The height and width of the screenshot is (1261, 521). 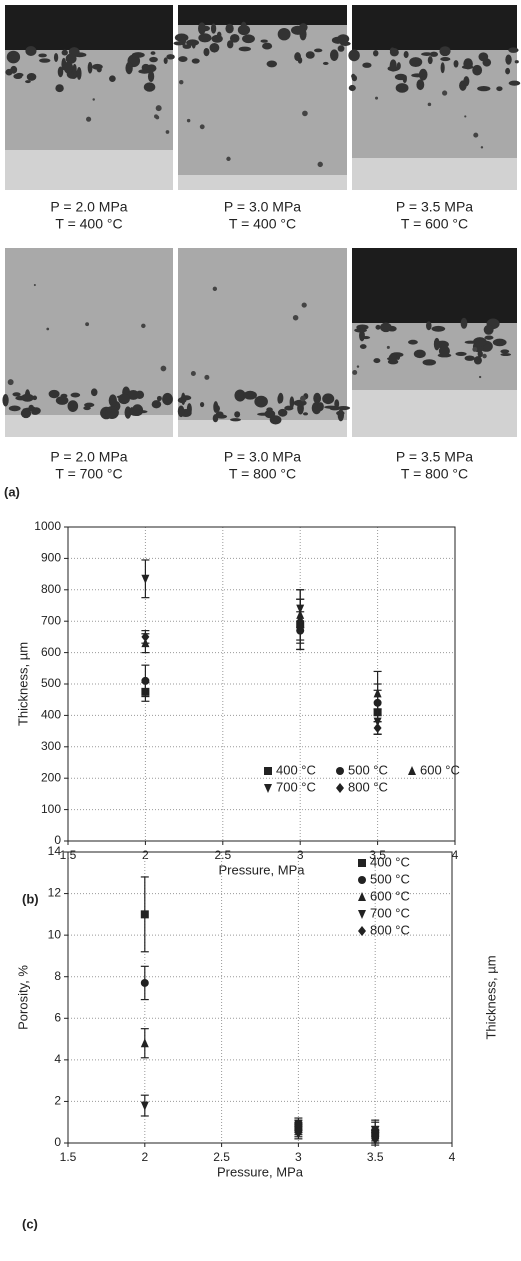 I want to click on legend-label: 600 °C, so click(x=440, y=769).